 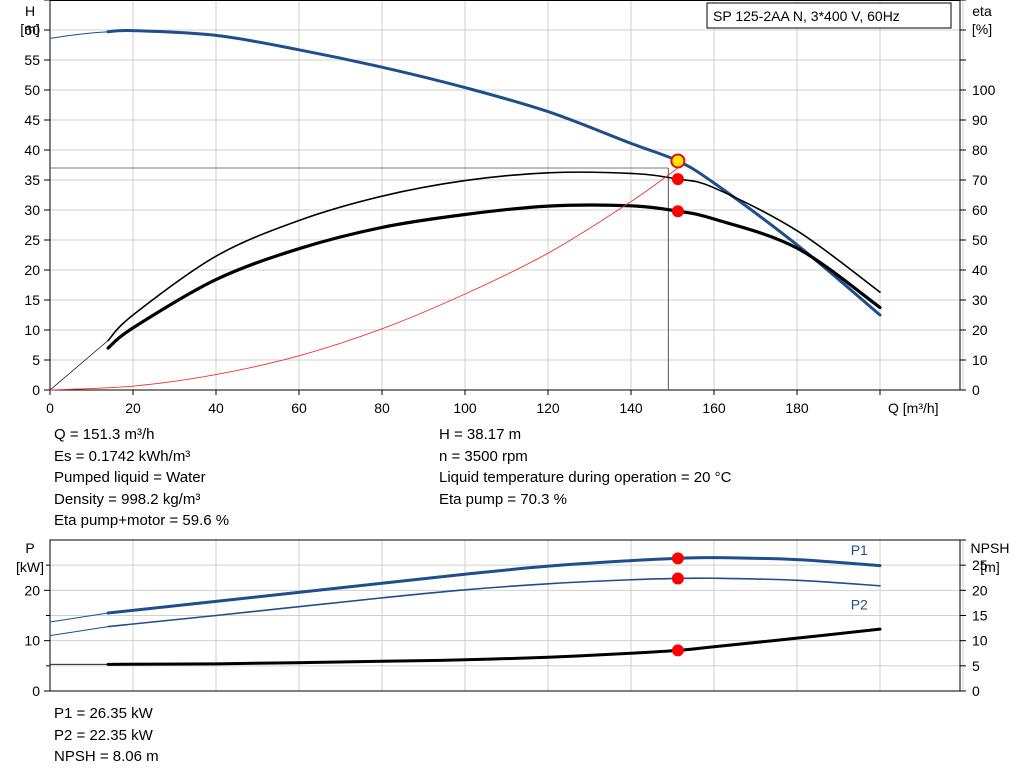 What do you see at coordinates (130, 477) in the screenshot?
I see `info-pumped-liquid: Pumped liquid = Water` at bounding box center [130, 477].